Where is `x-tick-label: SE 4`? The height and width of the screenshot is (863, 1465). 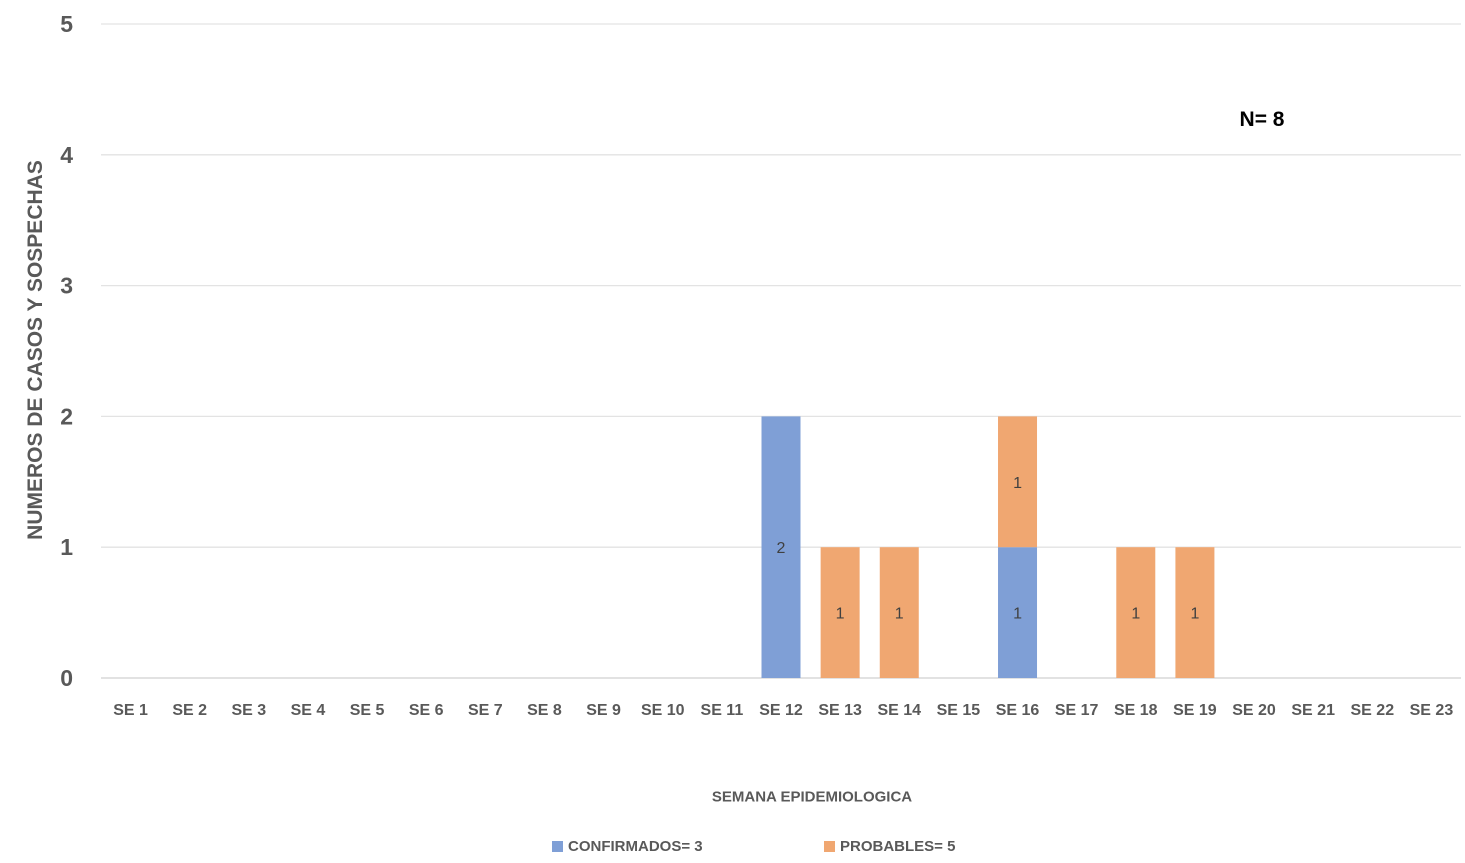 x-tick-label: SE 4 is located at coordinates (308, 710).